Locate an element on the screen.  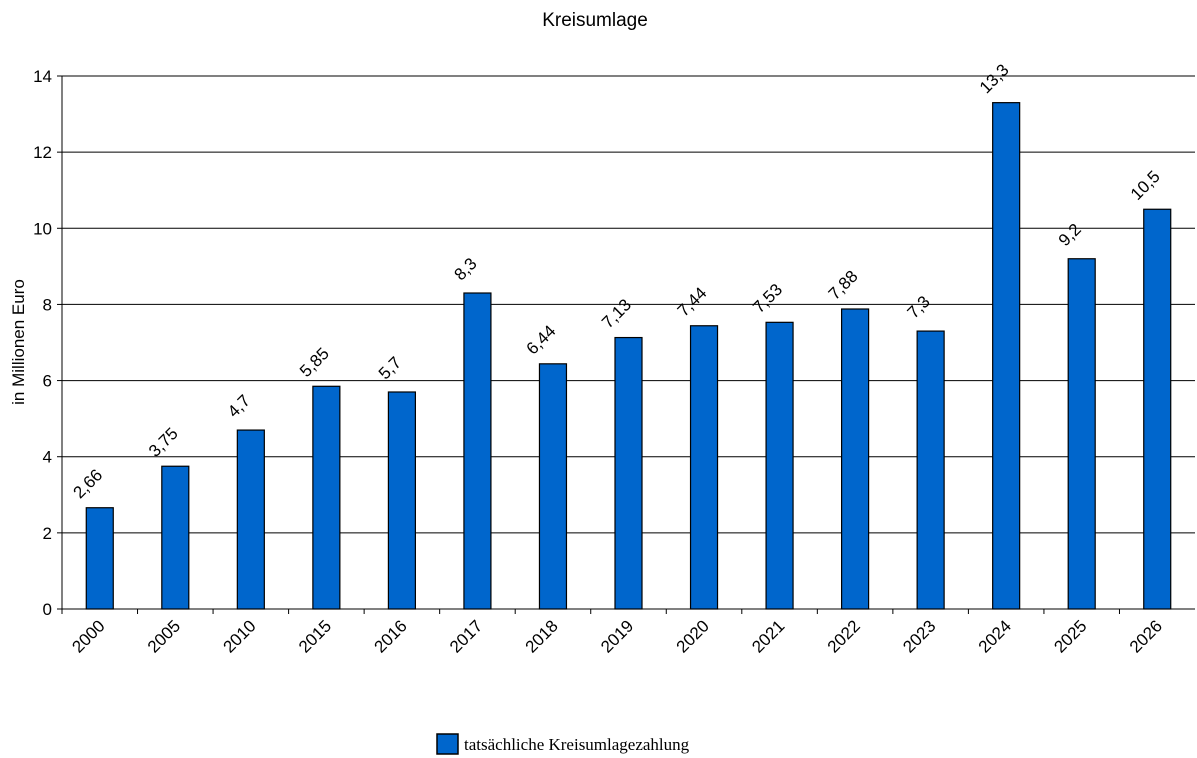
x-tick-label: 2026 is located at coordinates (1146, 636).